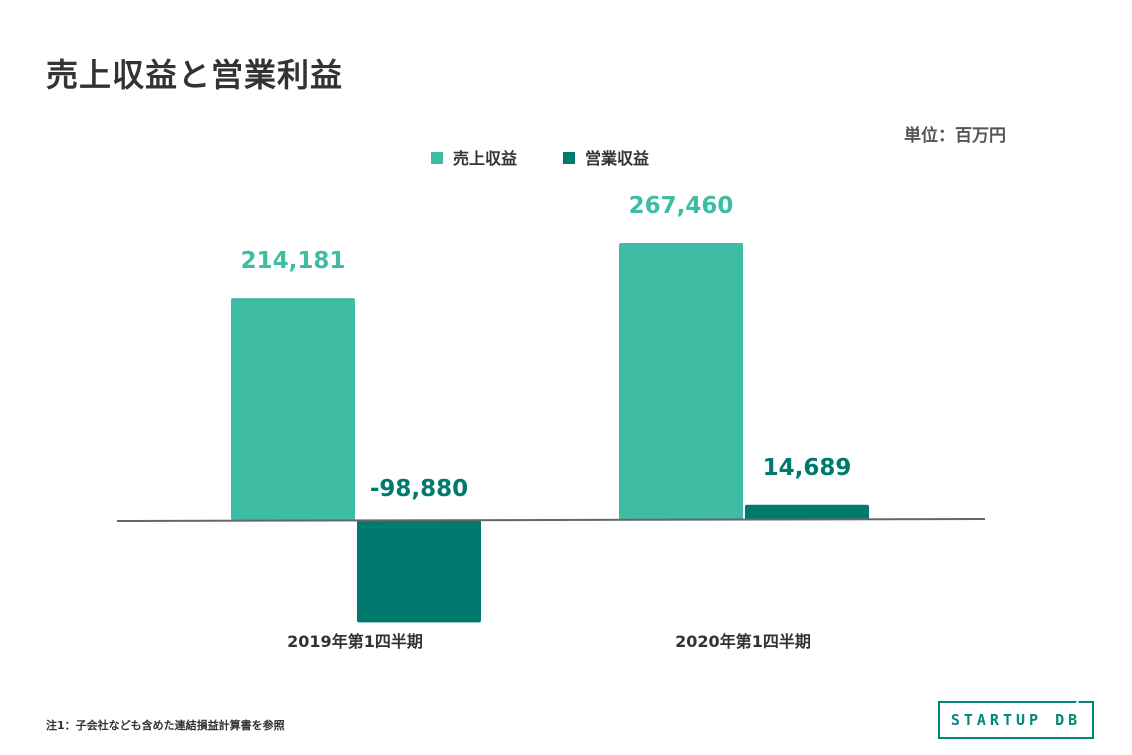  I want to click on bar-revenue-2019, so click(293, 409).